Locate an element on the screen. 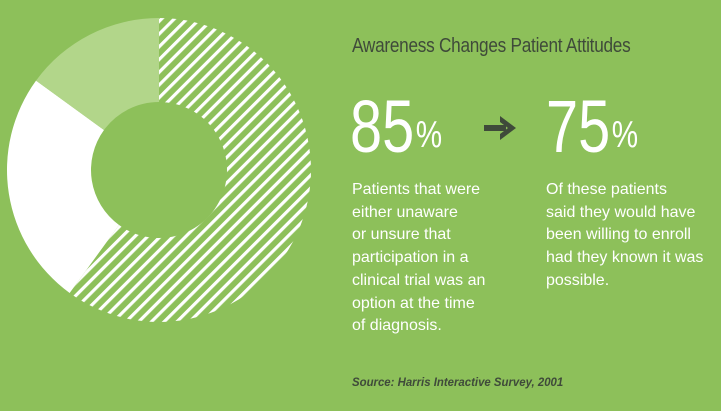  stat-75-percent: 75% is located at coordinates (592, 127).